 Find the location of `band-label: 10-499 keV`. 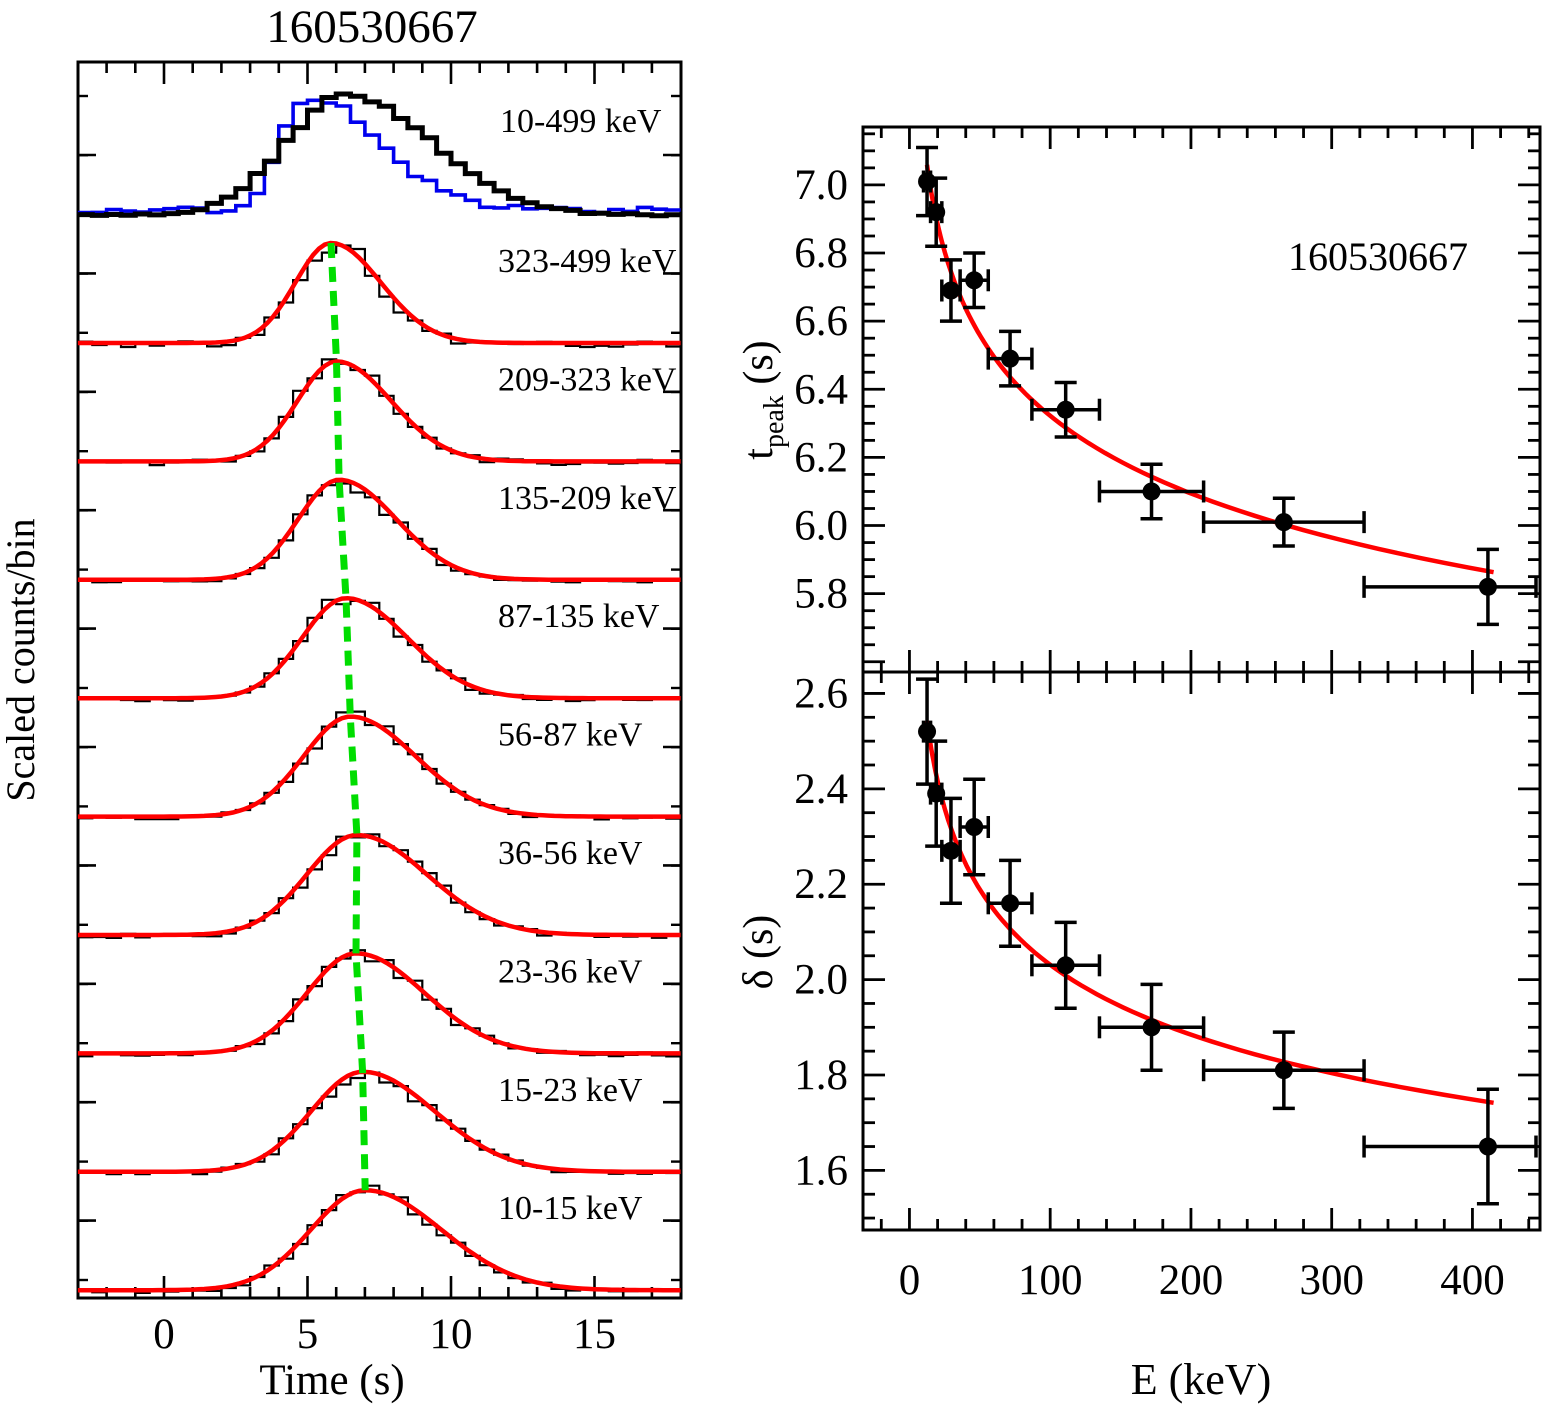

band-label: 10-499 keV is located at coordinates (581, 121).